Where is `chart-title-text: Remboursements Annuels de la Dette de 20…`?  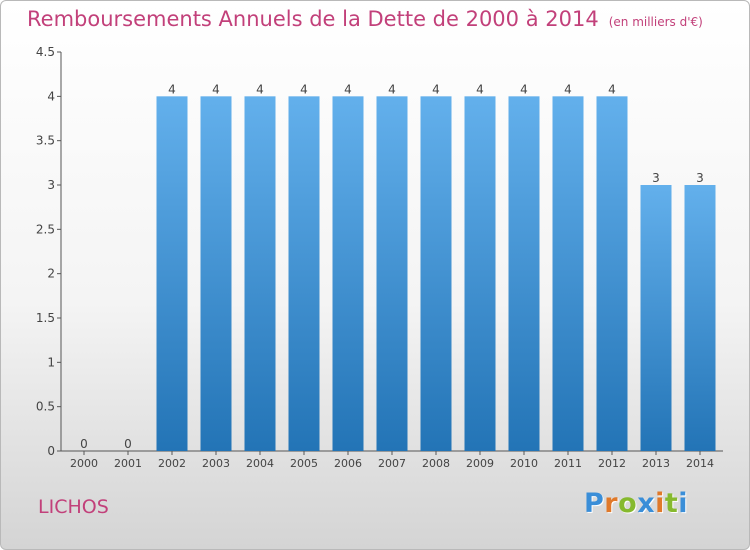
chart-title-text: Remboursements Annuels de la Dette de 20… is located at coordinates (313, 19).